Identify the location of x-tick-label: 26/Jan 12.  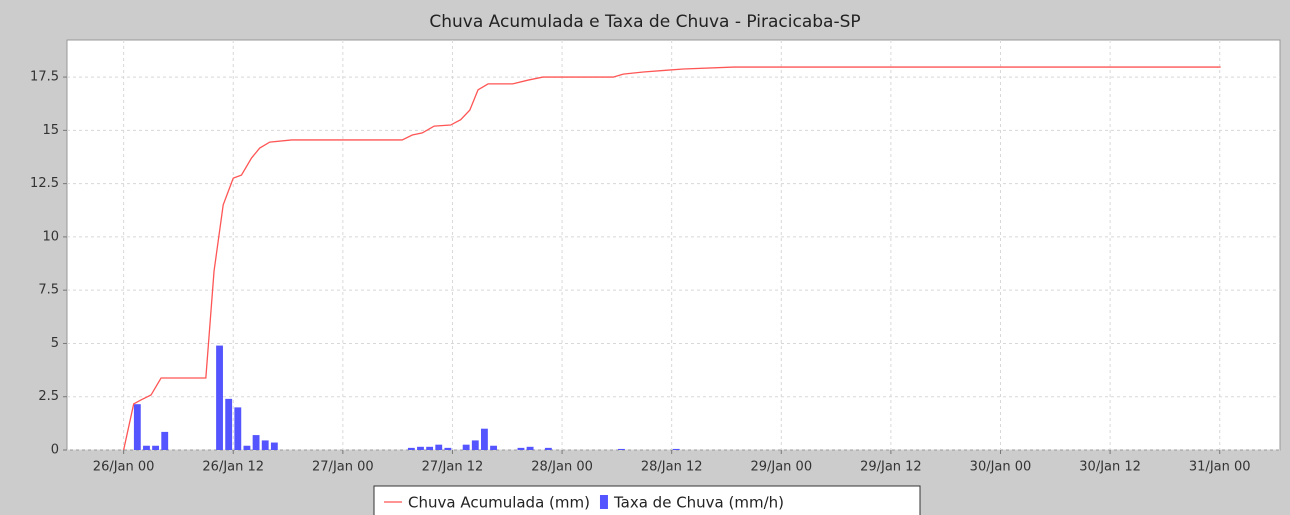
(233, 467).